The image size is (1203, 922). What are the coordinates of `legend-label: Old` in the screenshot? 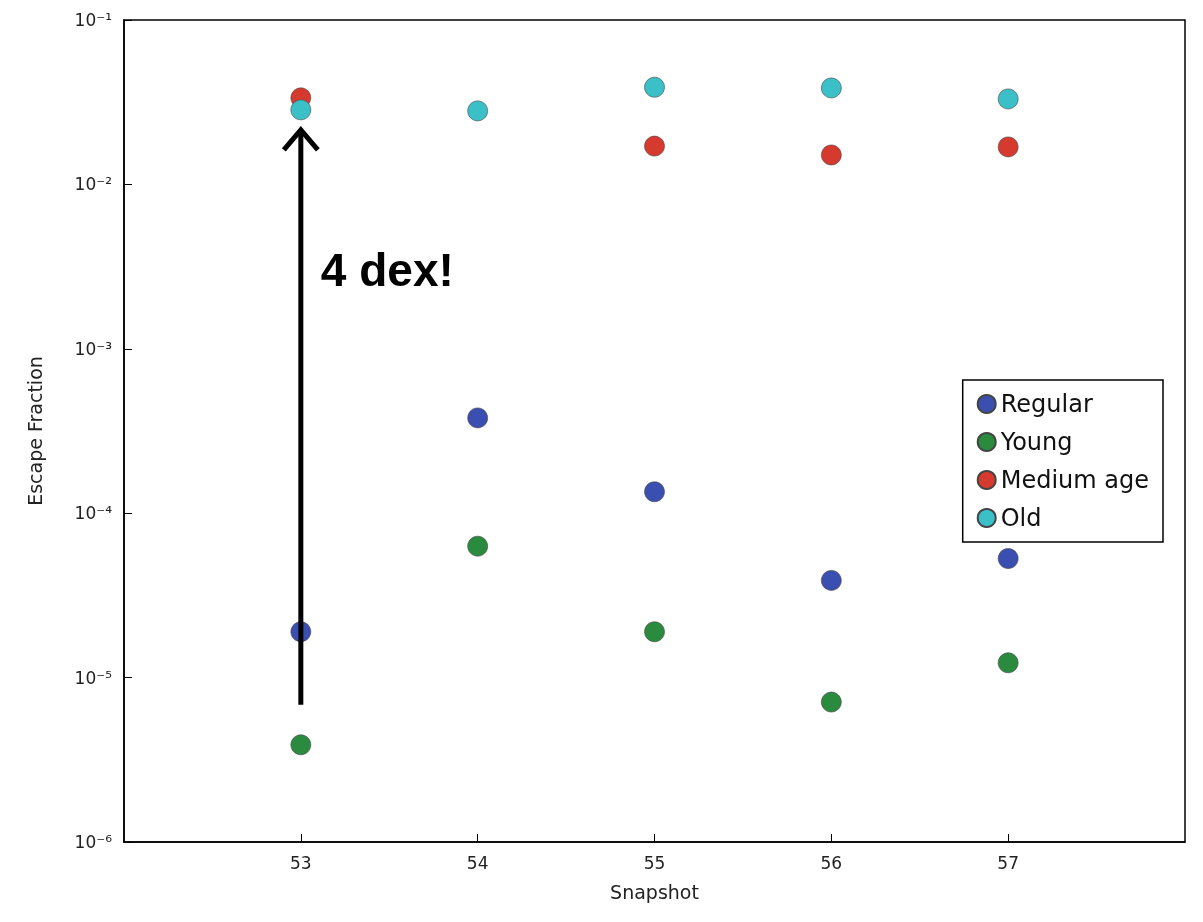 It's located at (1021, 518).